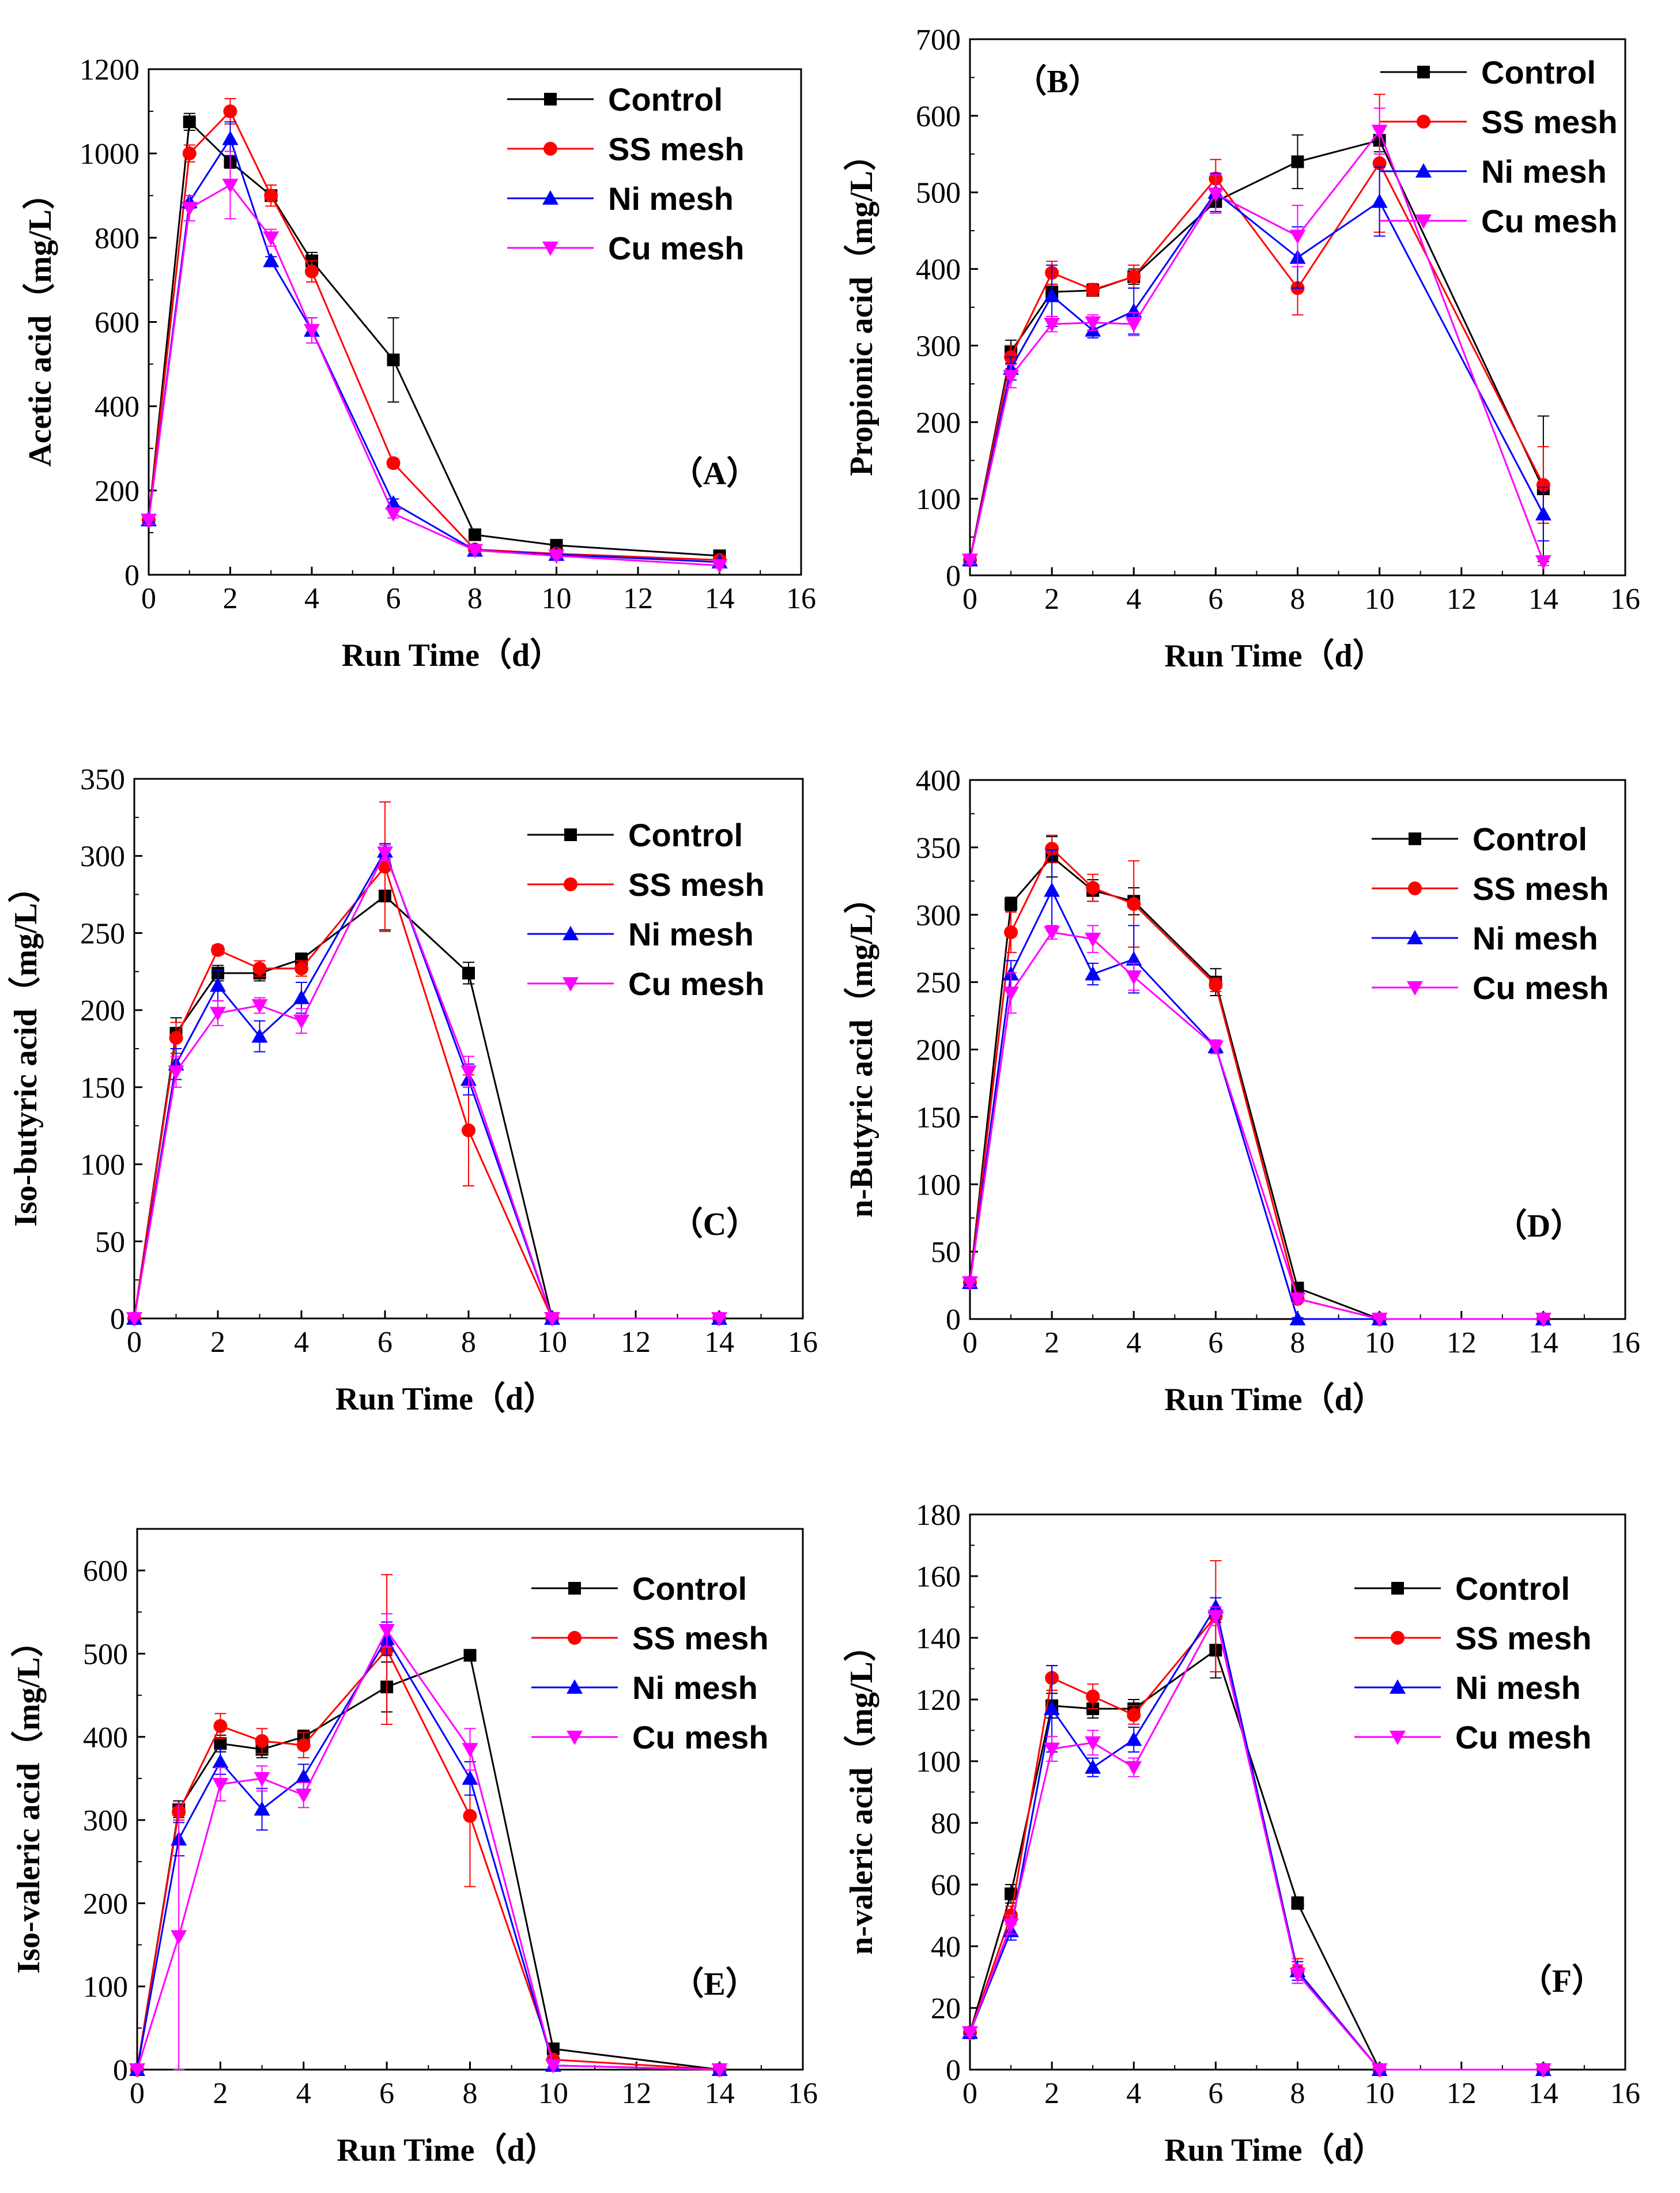  What do you see at coordinates (715, 473) in the screenshot?
I see `panel-label: （A）` at bounding box center [715, 473].